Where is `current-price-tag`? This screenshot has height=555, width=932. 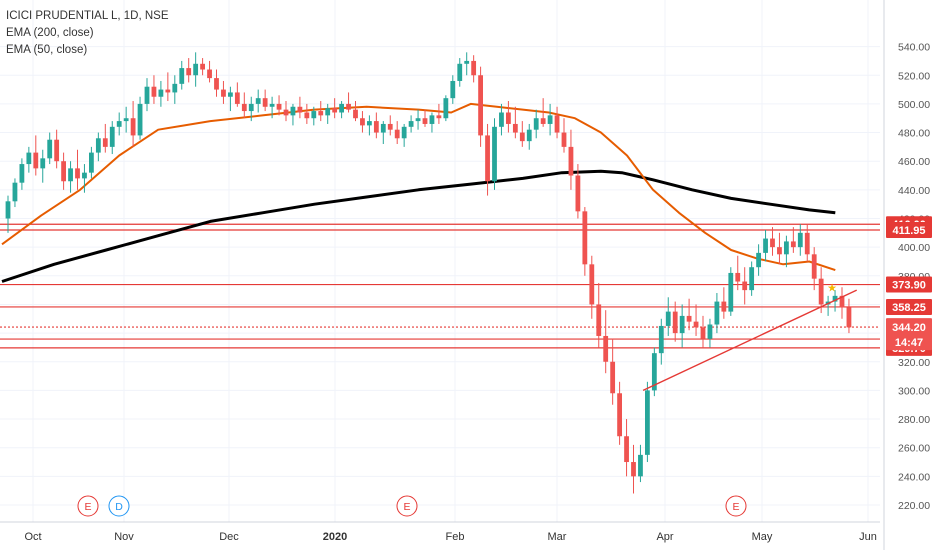
current-price-tag is located at coordinates (909, 334).